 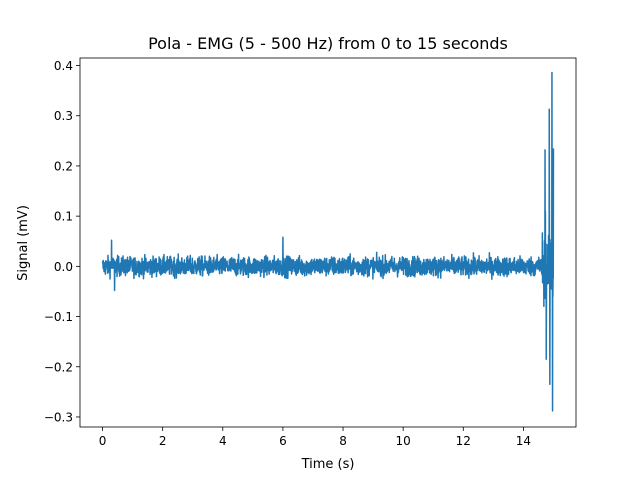 What do you see at coordinates (283, 441) in the screenshot?
I see `x-tick-label: 6` at bounding box center [283, 441].